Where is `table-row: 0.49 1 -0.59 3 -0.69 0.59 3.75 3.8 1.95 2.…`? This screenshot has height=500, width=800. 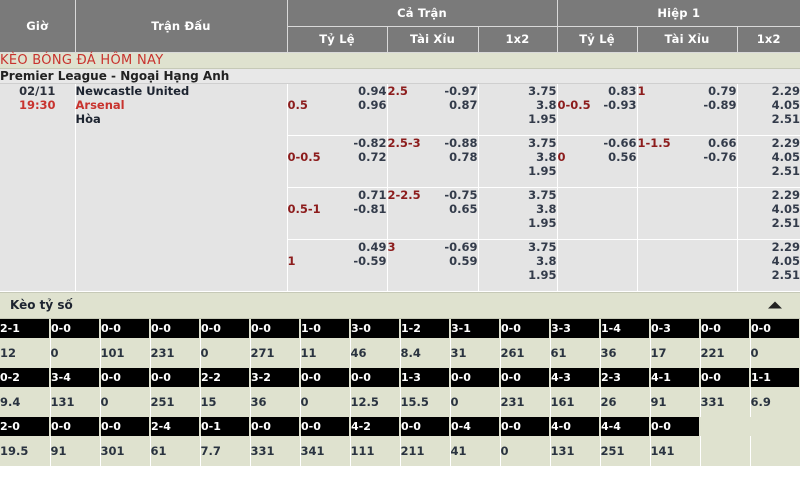
table-row: 0.49 1 -0.59 3 -0.69 0.59 3.75 3.8 1.95 2.… is located at coordinates (400, 265).